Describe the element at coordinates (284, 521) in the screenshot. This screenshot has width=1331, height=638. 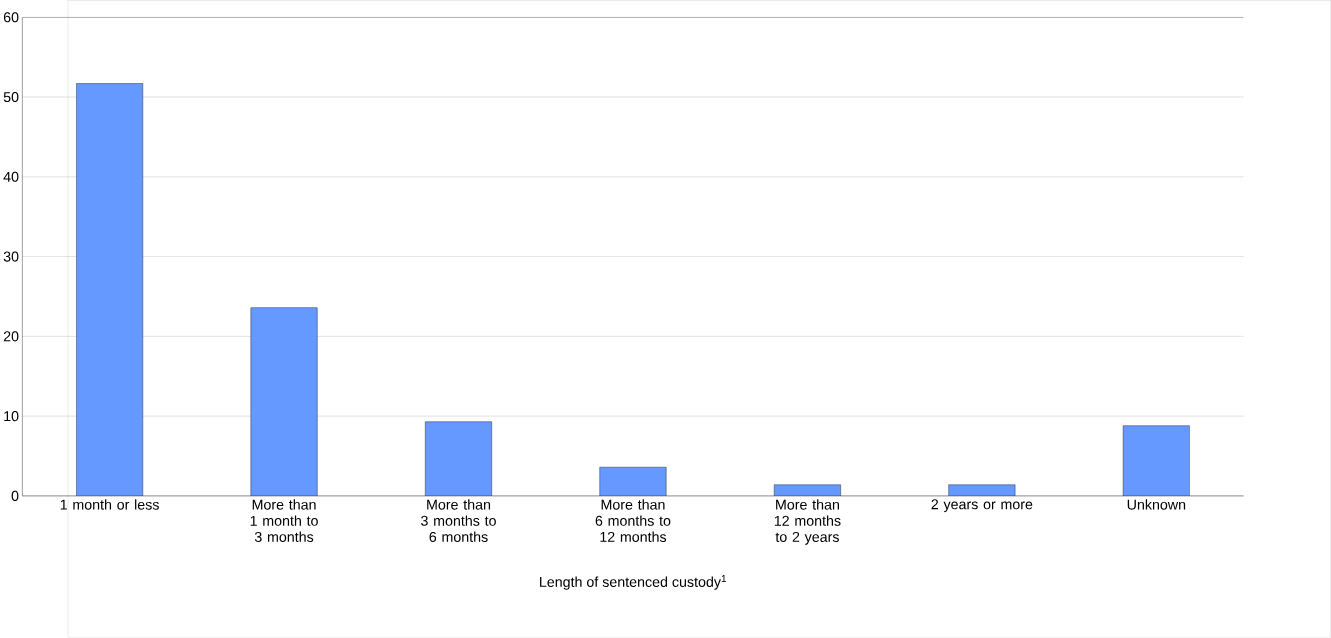
I see `x-tick-label: More than 1 month to 3 months` at that location.